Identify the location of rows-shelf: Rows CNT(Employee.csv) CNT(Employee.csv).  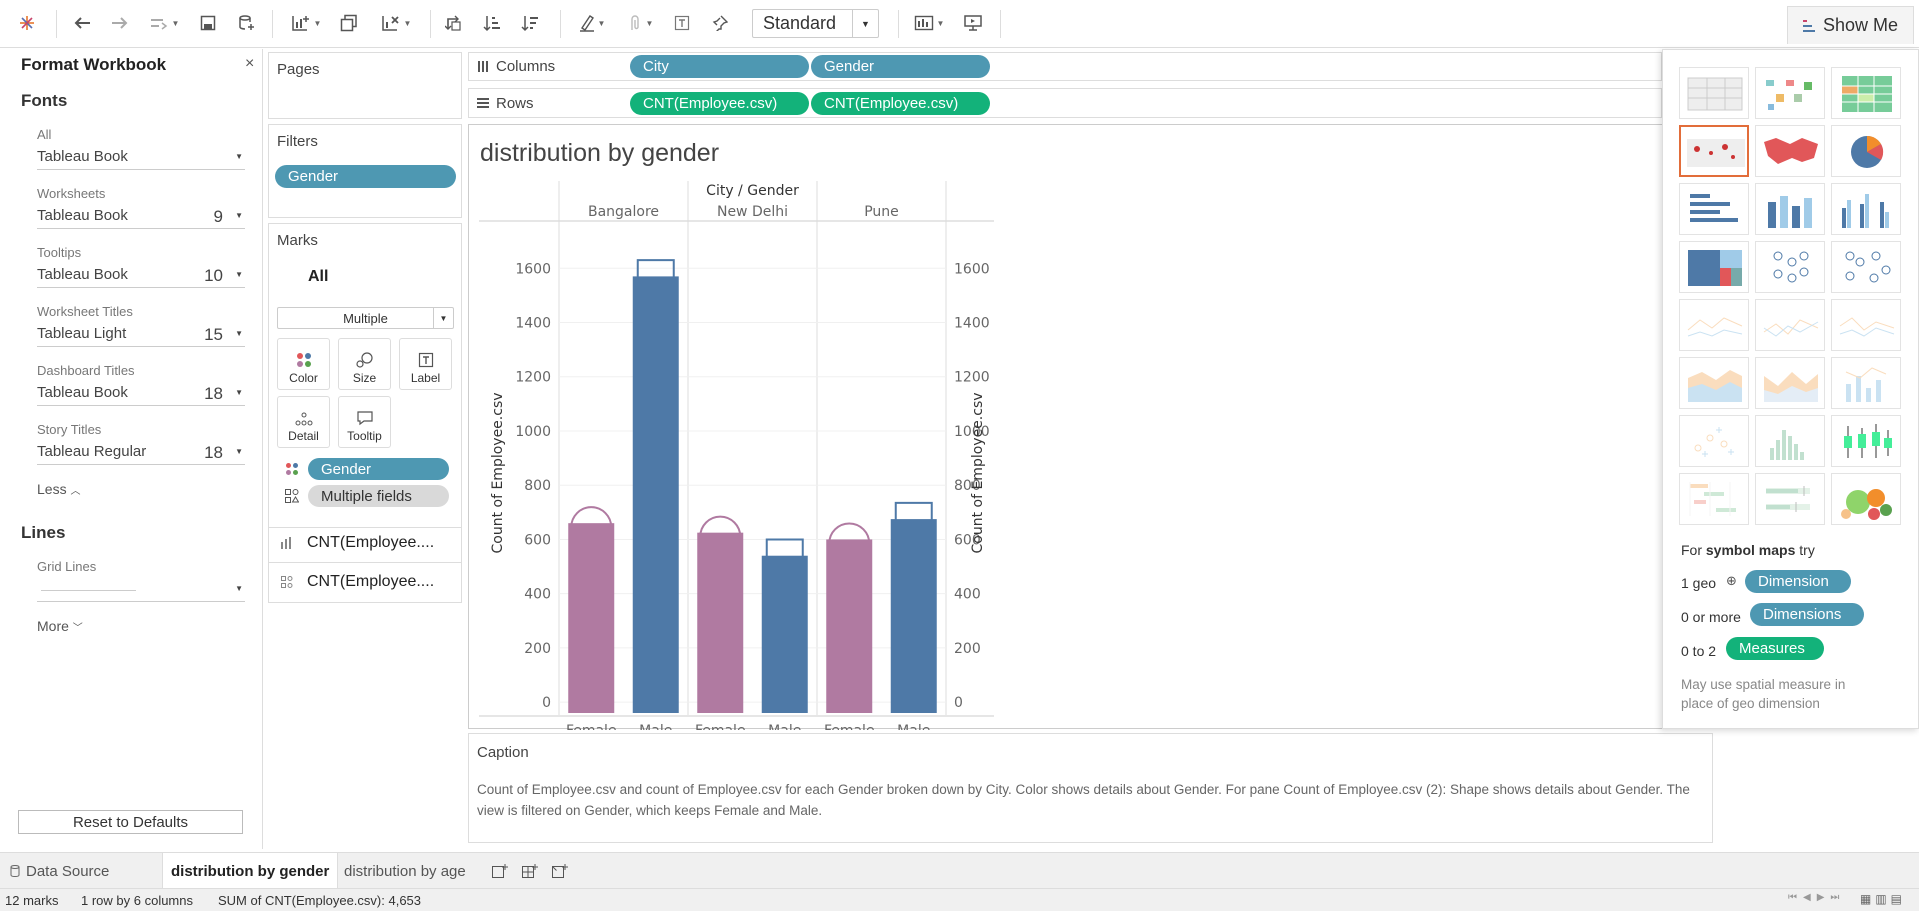
(1065, 103).